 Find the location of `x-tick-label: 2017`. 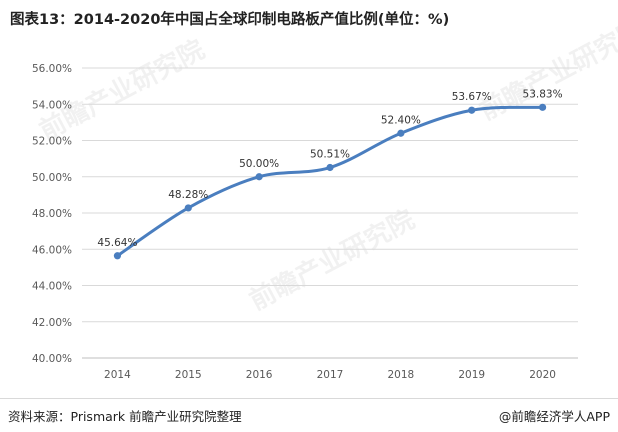

x-tick-label: 2017 is located at coordinates (330, 375).